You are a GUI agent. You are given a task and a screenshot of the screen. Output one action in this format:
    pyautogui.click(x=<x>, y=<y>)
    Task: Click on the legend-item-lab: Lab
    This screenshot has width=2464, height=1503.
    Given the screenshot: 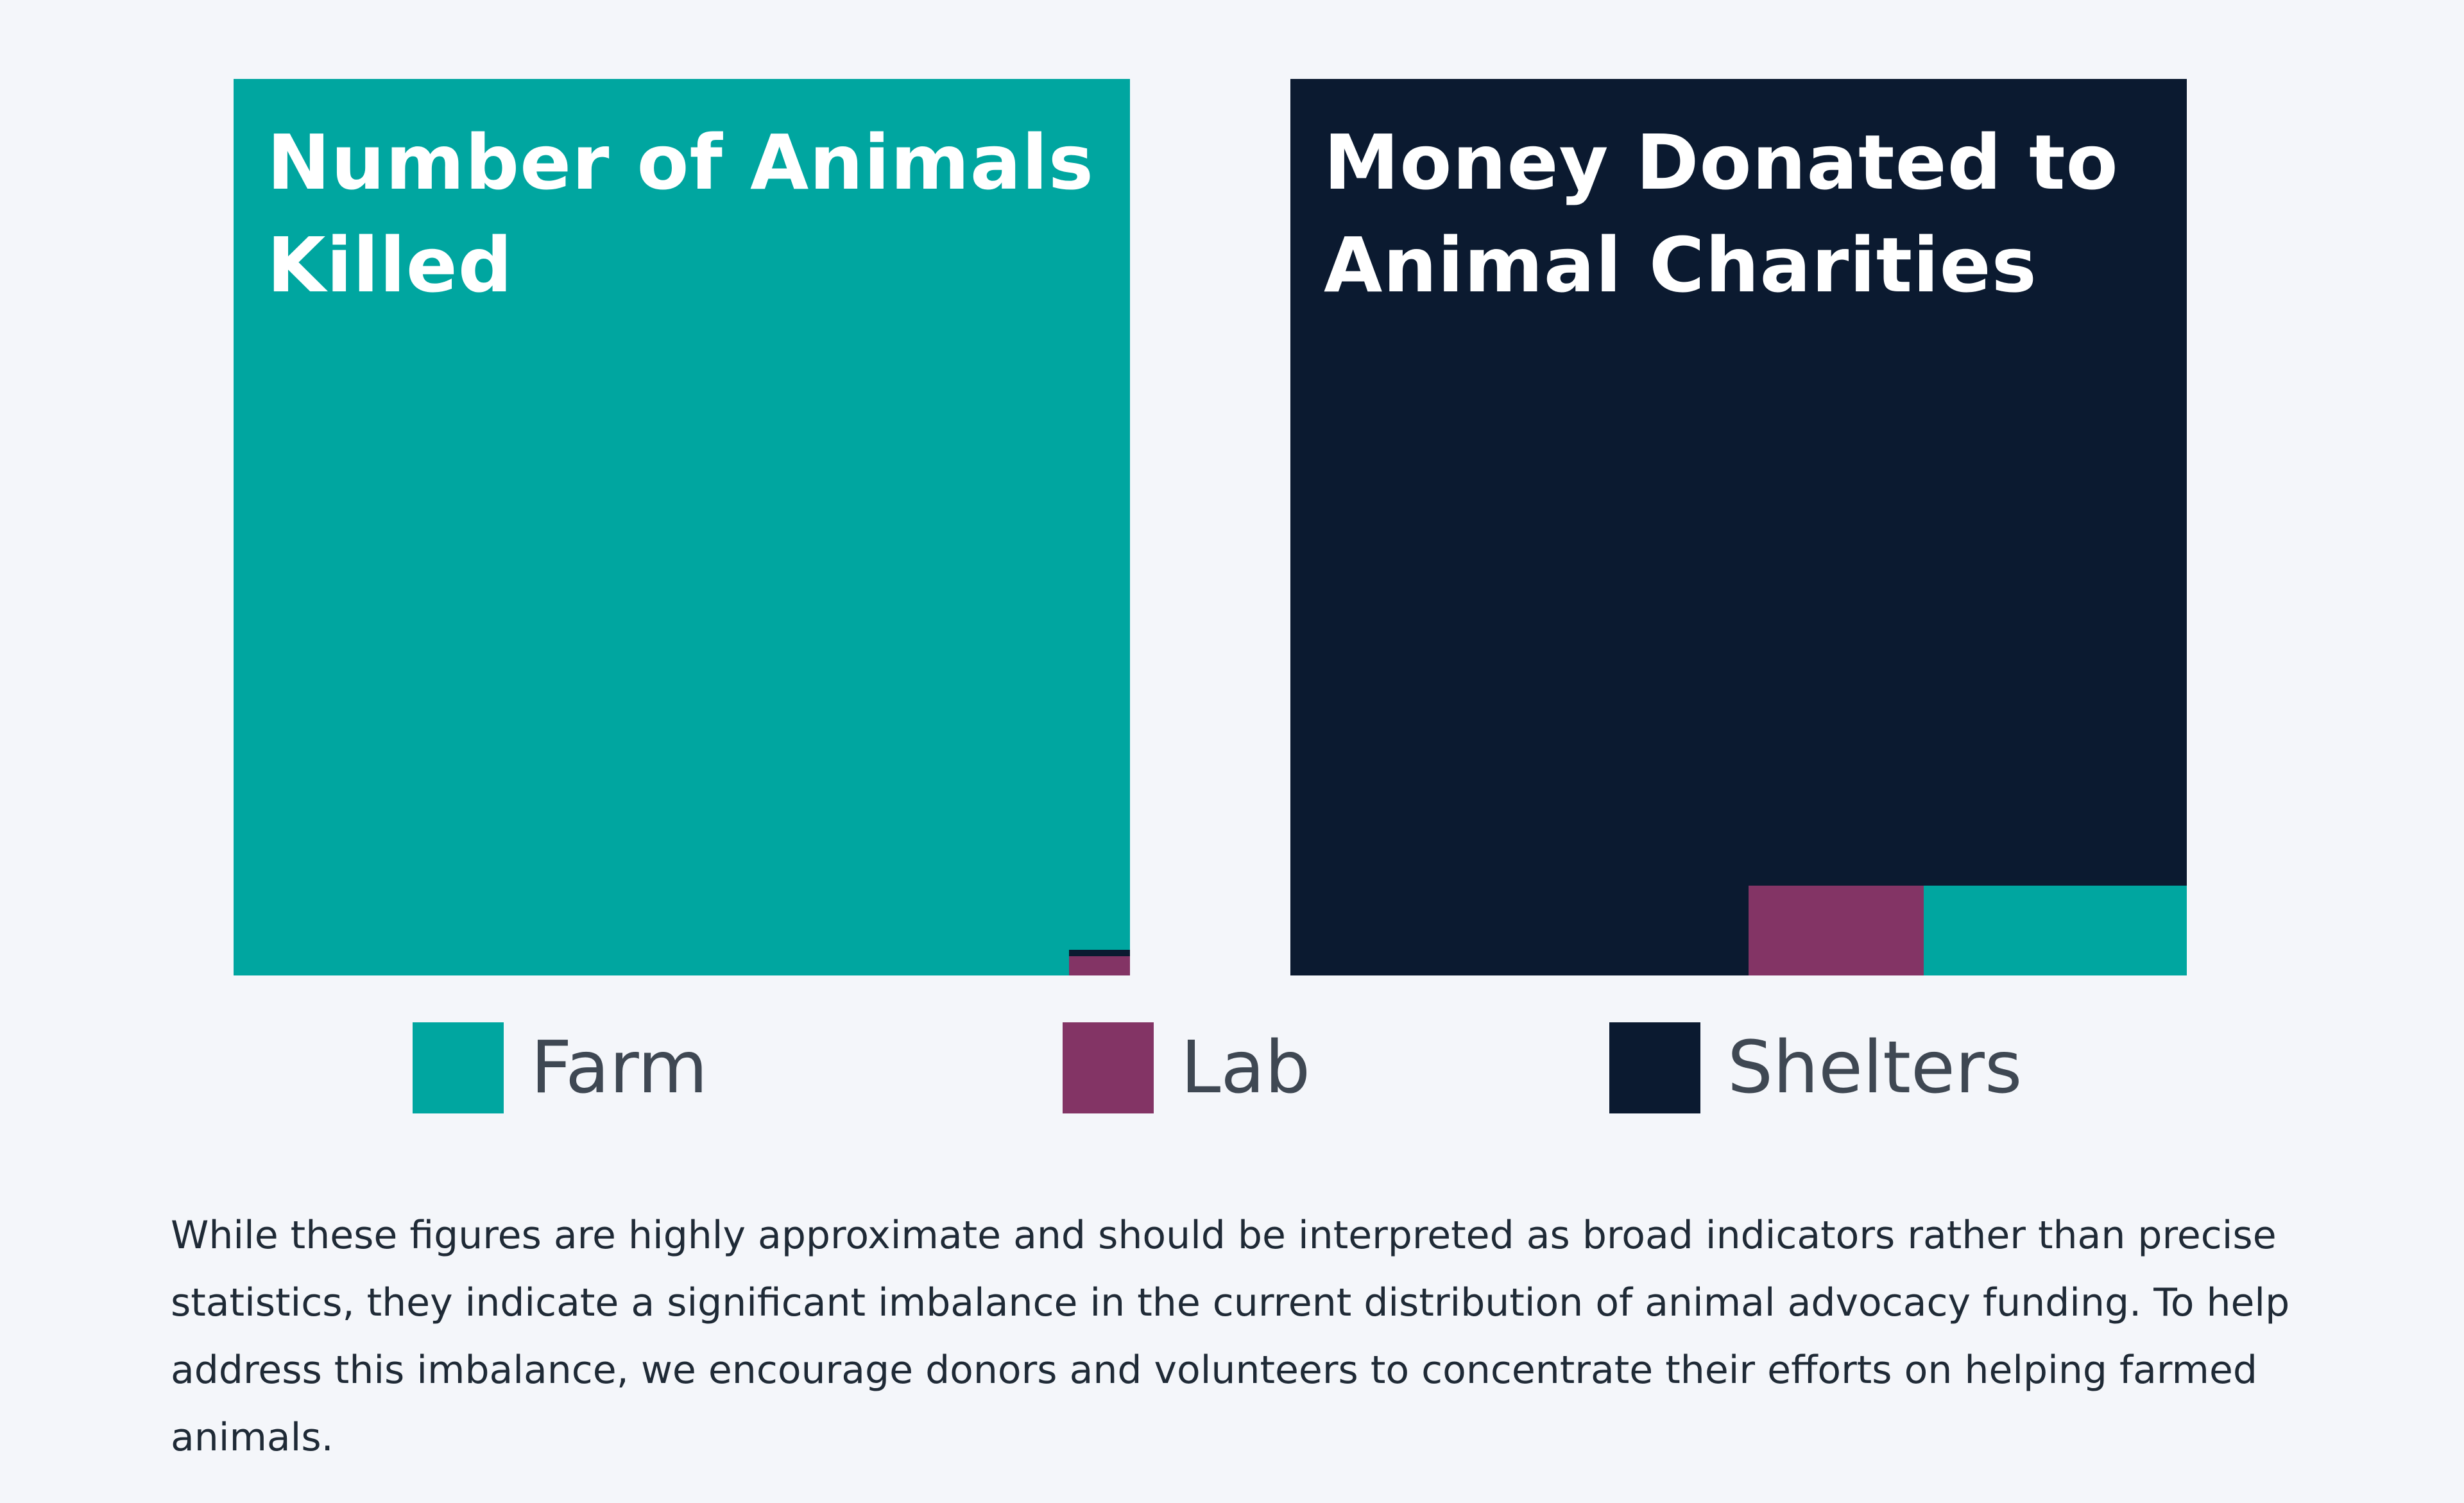 What is the action you would take?
    pyautogui.click(x=1187, y=1067)
    